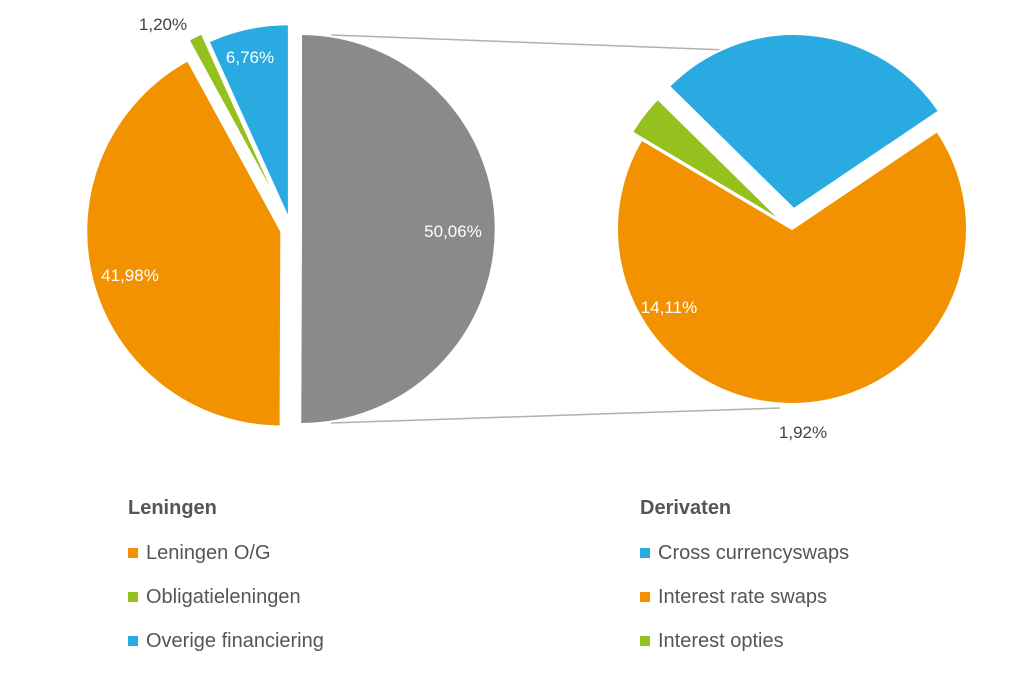  I want to click on slice-derivaten, so click(398, 229).